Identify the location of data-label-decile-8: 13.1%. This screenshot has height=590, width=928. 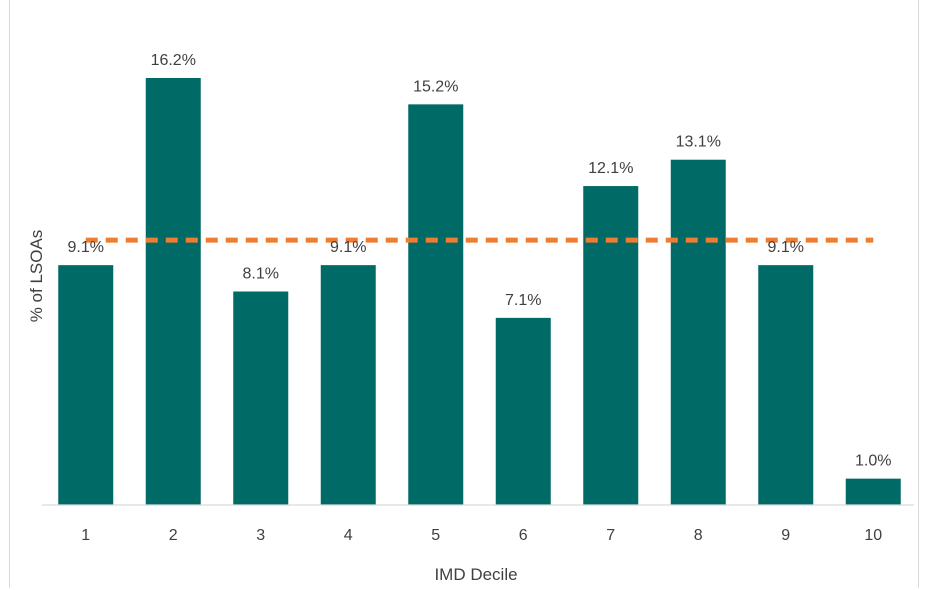
(698, 142).